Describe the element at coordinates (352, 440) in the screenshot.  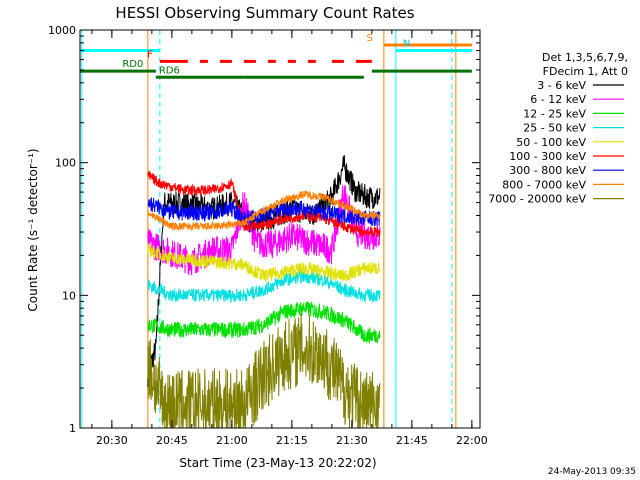
I see `x-tick-label-4: 21:30` at that location.